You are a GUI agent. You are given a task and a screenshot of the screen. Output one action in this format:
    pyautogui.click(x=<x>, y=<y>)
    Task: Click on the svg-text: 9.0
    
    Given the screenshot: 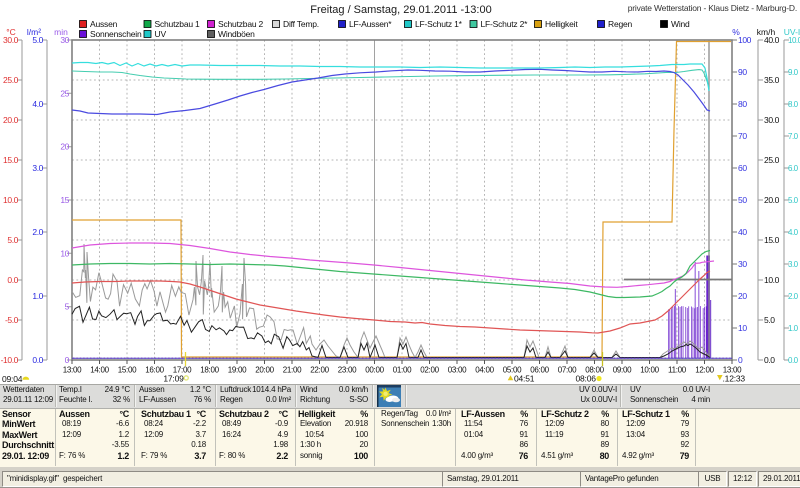 What is the action you would take?
    pyautogui.click(x=793, y=72)
    